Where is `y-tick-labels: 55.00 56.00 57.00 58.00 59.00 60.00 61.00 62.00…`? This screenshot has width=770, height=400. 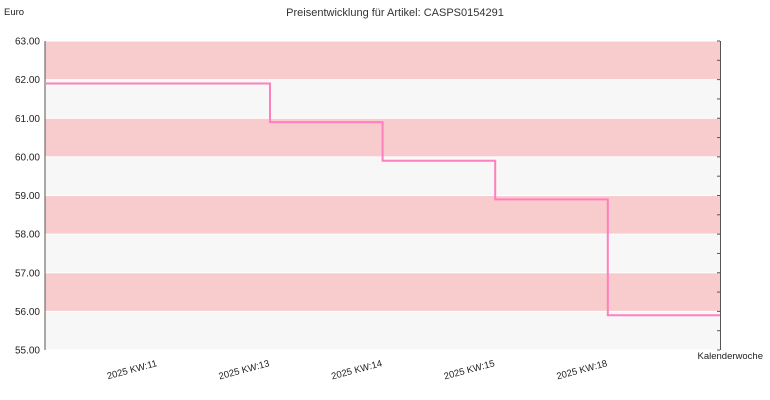 y-tick-labels: 55.00 56.00 57.00 58.00 59.00 60.00 61.00 62.00… is located at coordinates (27, 197).